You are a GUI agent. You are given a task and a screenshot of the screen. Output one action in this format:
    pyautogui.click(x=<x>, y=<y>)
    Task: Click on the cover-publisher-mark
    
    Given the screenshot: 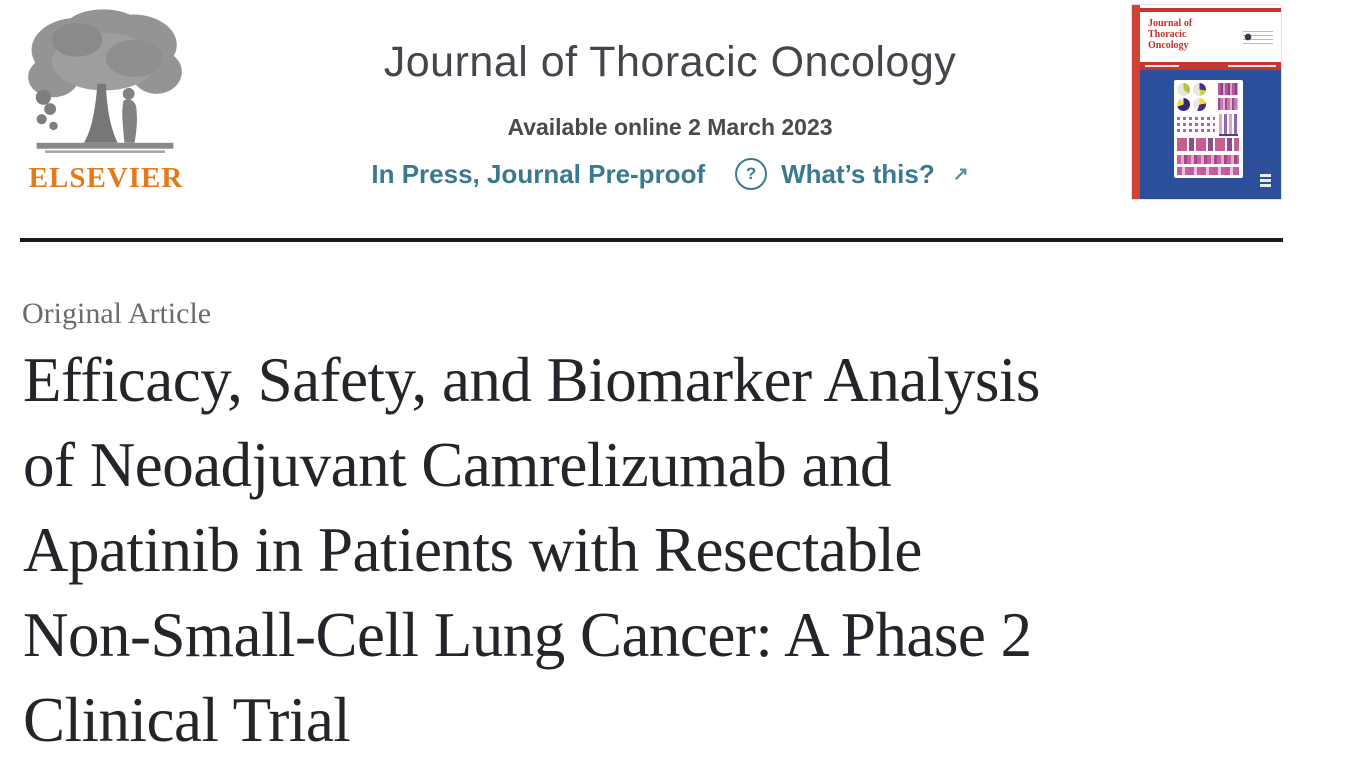 What is the action you would take?
    pyautogui.click(x=1265, y=180)
    